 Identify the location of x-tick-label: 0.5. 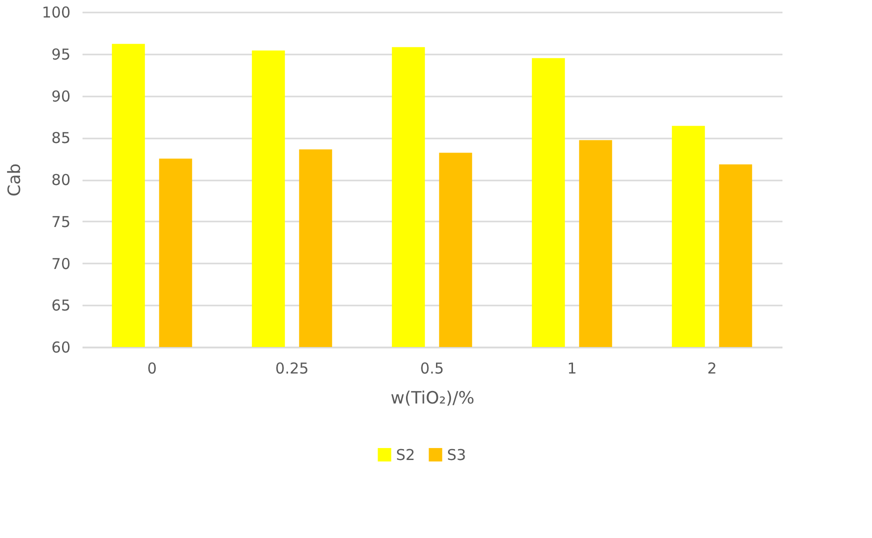
(432, 369).